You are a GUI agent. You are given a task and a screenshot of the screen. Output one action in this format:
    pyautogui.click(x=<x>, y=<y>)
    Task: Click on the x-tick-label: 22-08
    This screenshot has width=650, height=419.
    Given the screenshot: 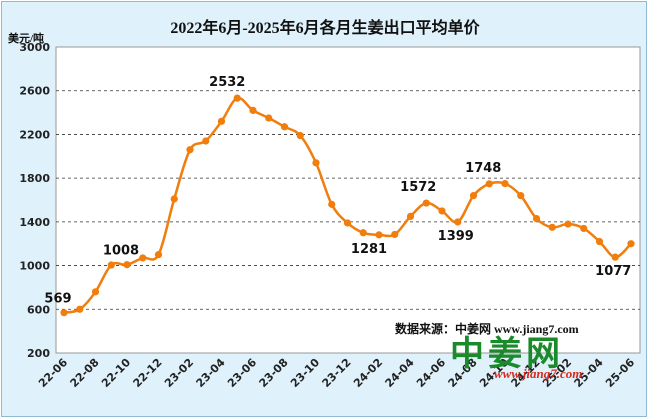 What is the action you would take?
    pyautogui.click(x=85, y=373)
    